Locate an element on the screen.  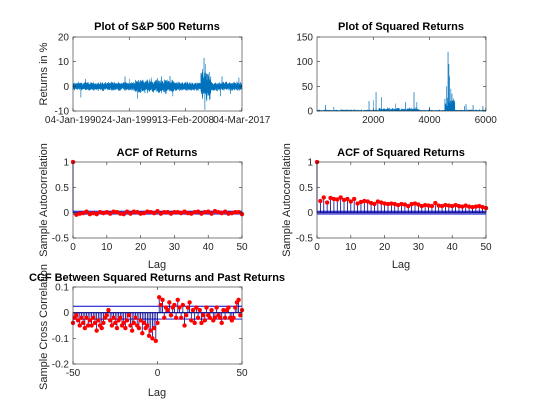
y-tick-label: 1 is located at coordinates (66, 163).